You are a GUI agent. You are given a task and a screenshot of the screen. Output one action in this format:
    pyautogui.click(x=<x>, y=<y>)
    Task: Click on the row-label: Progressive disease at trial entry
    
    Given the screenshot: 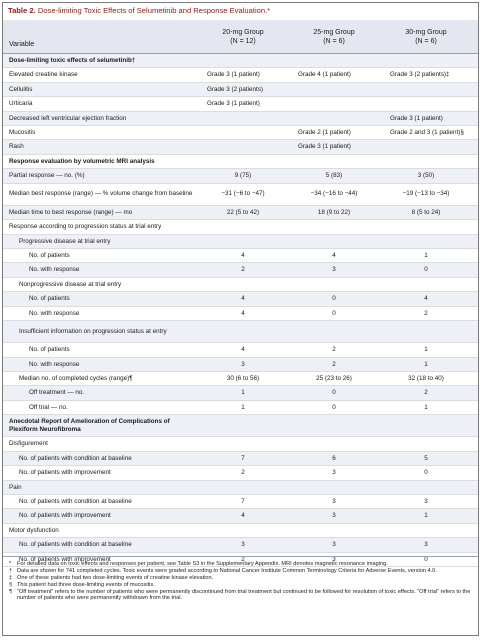 What is the action you would take?
    pyautogui.click(x=65, y=241)
    